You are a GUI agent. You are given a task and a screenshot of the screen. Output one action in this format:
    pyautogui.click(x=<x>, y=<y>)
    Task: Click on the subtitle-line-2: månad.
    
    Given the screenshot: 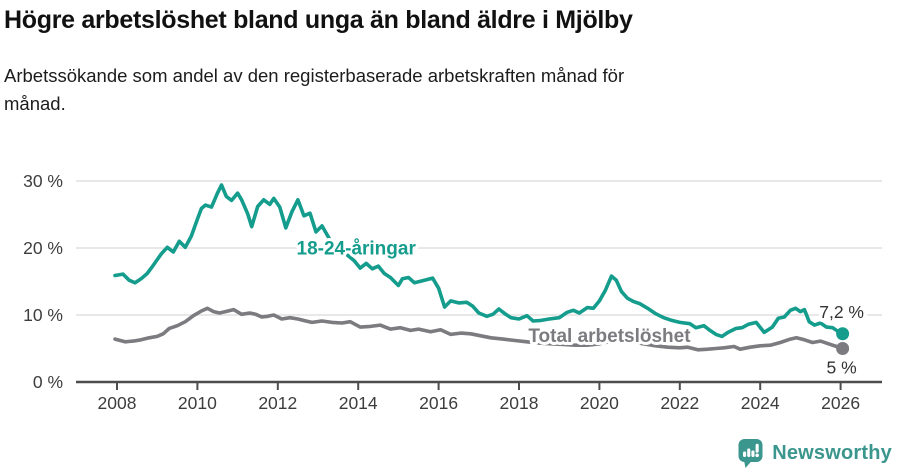 What is the action you would take?
    pyautogui.click(x=35, y=103)
    